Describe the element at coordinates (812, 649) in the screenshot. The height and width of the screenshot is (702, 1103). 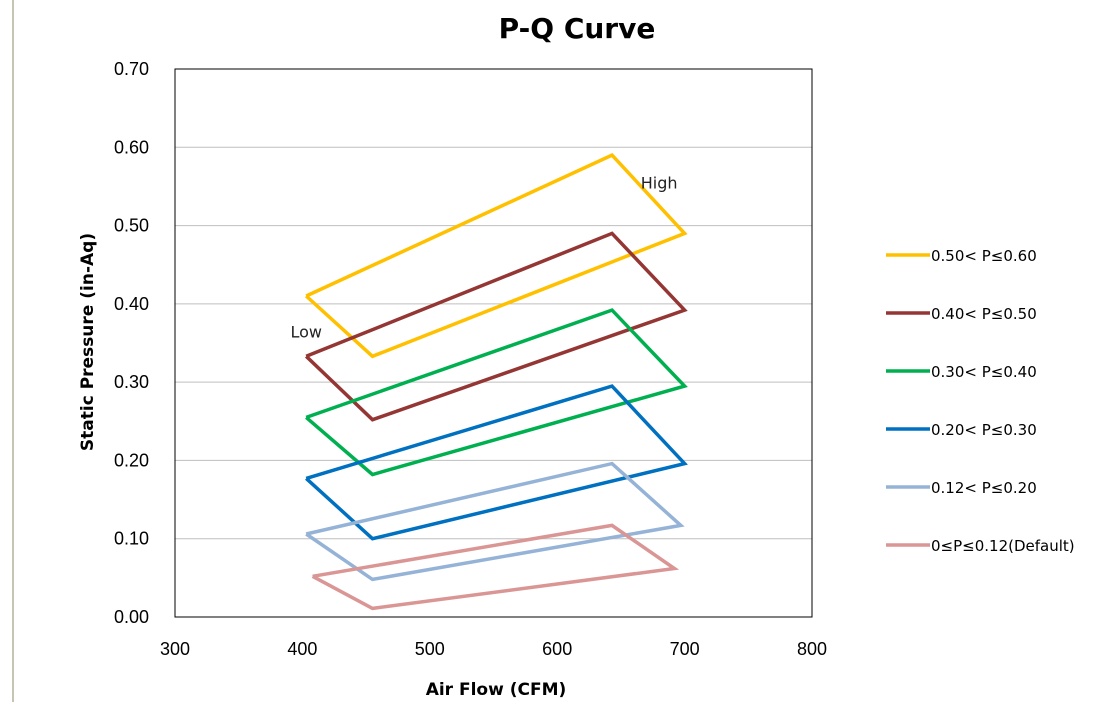
I see `x-tick-label: 800` at that location.